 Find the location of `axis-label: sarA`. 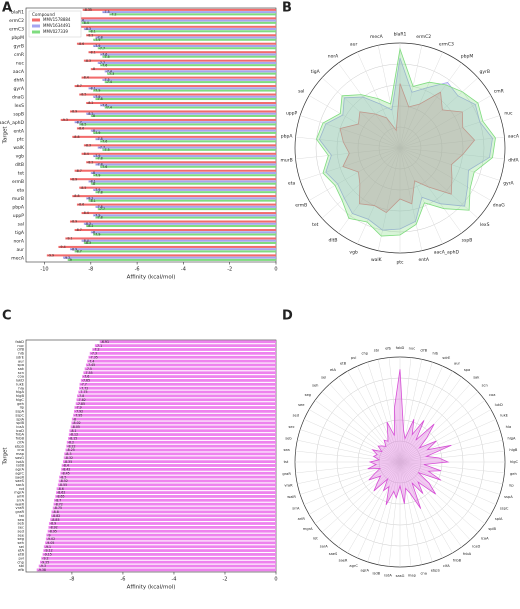

axis-label: sarA is located at coordinates (324, 547).